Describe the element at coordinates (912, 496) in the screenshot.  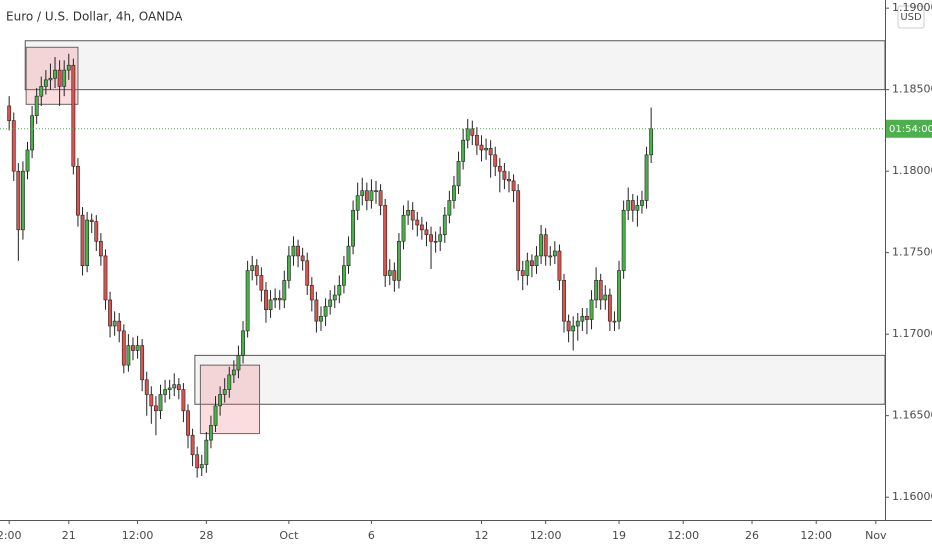
I see `y-tick-label: 1.16000` at that location.